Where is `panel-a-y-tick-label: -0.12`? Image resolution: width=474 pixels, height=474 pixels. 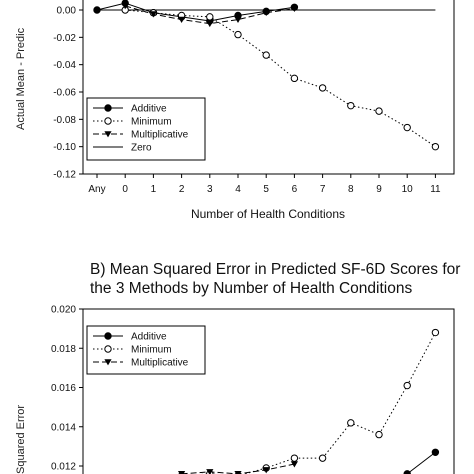 panel-a-y-tick-label: -0.12 is located at coordinates (64, 175).